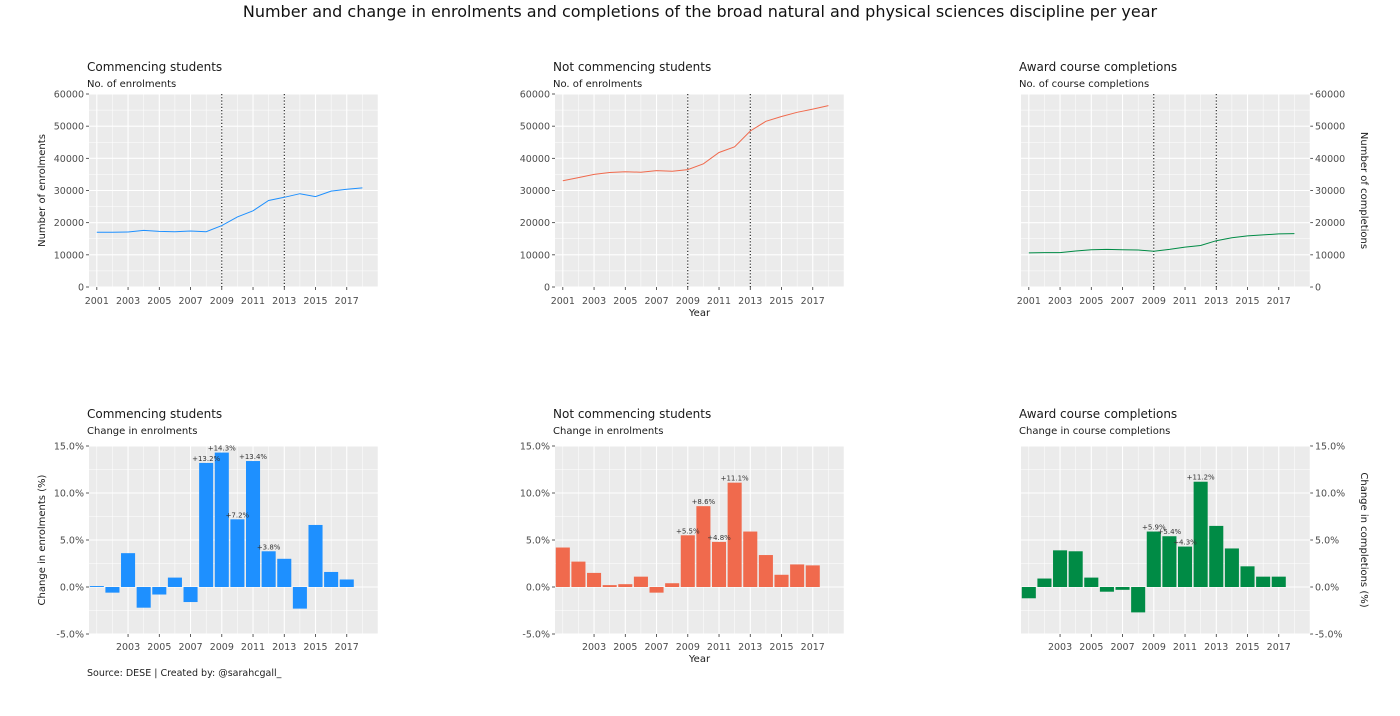 Image resolution: width=1400 pixels, height=716 pixels. What do you see at coordinates (1185, 543) in the screenshot?
I see `data-label: +4.3%` at bounding box center [1185, 543].